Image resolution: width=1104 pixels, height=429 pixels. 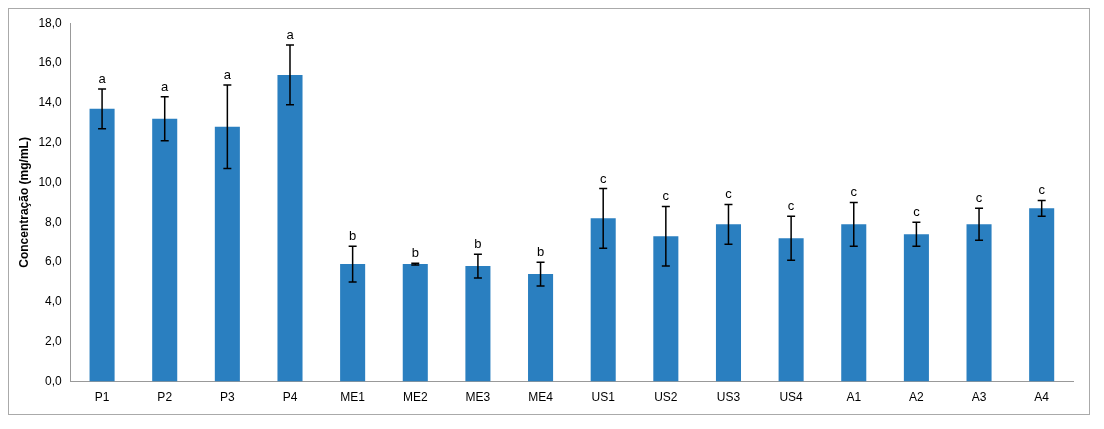 I want to click on x-tick-label: A4, so click(x=1042, y=397).